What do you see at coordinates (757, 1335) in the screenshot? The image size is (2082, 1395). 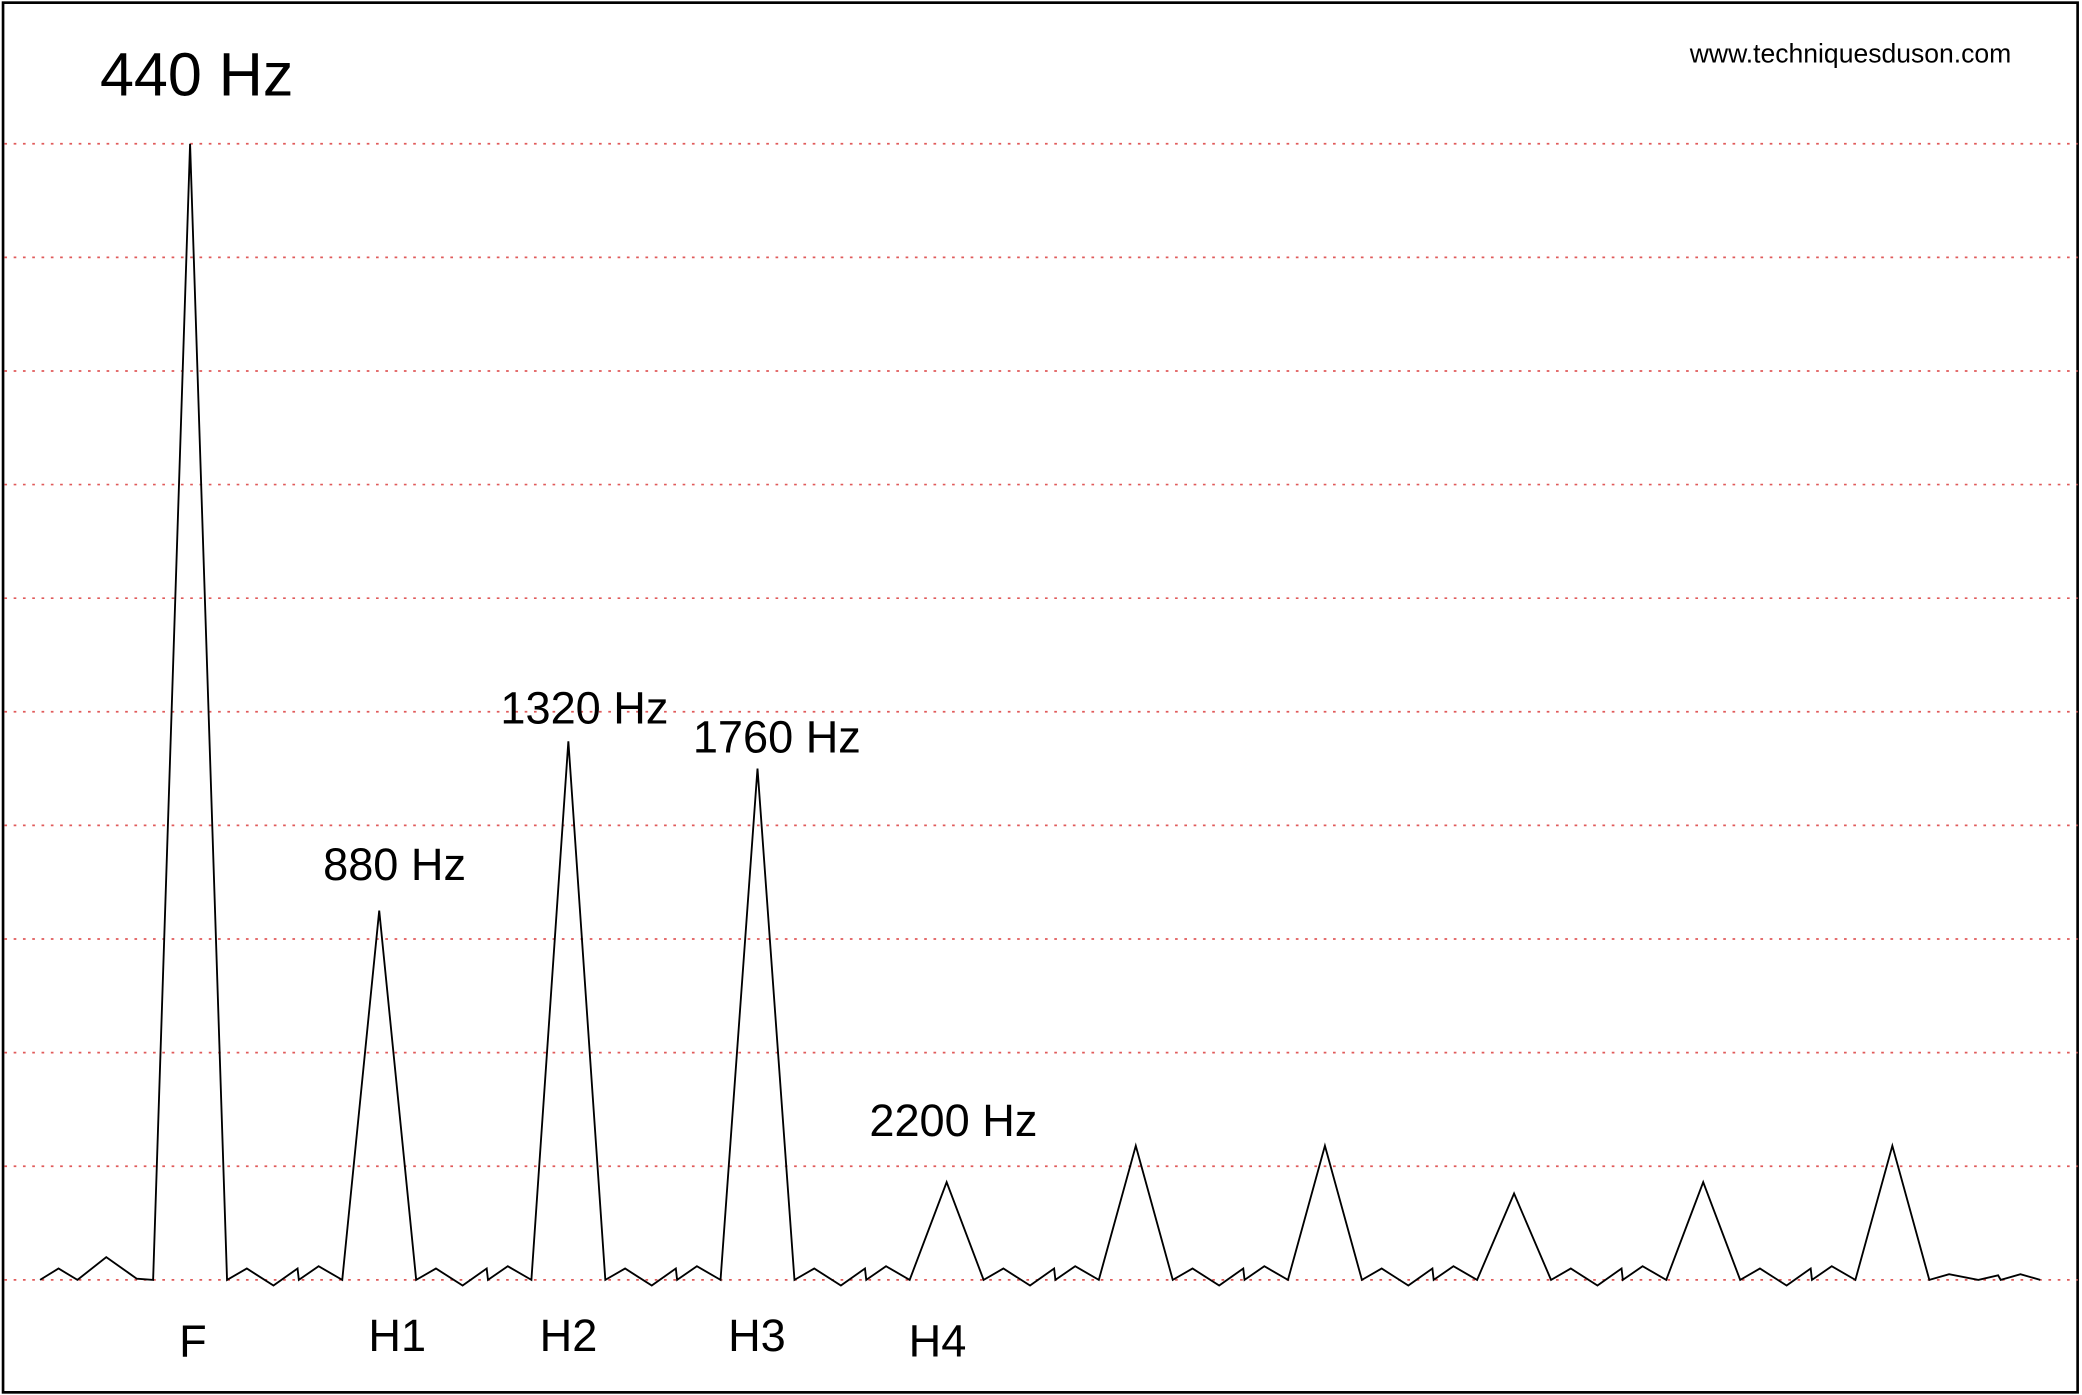 I see `harmonic-label: H3` at bounding box center [757, 1335].